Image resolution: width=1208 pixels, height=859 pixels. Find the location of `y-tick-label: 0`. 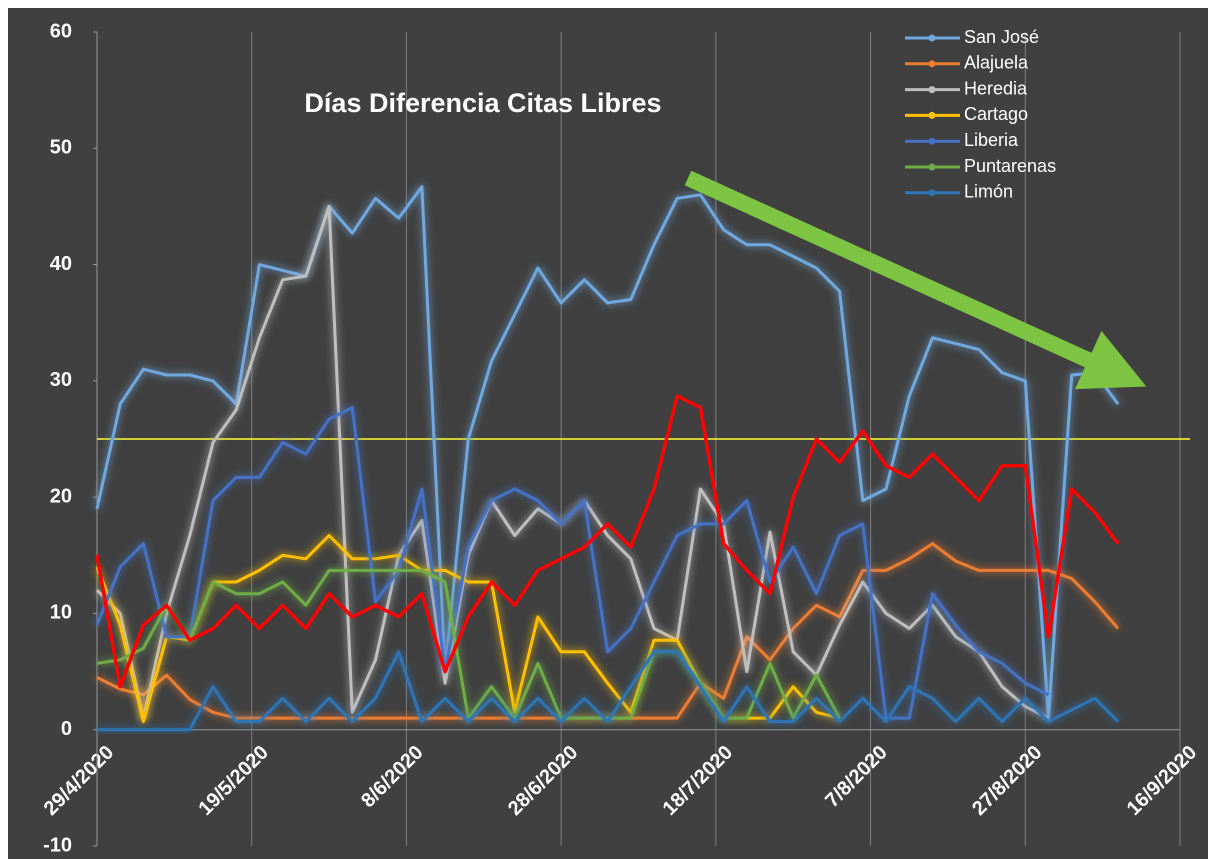

y-tick-label: 0 is located at coordinates (66, 729).